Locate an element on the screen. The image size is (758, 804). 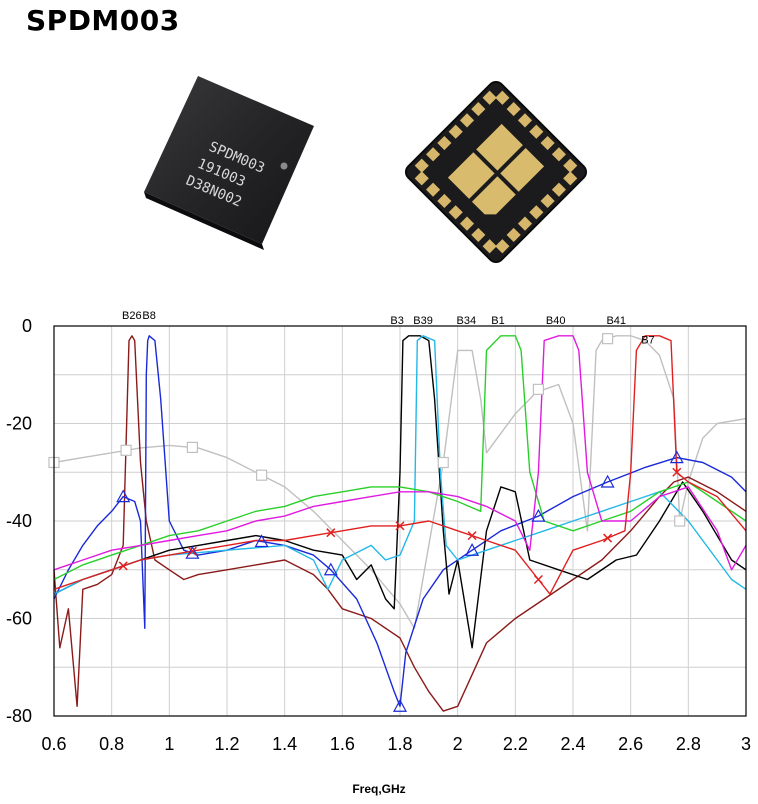
y-tick-label: -80 is located at coordinates (19, 716).